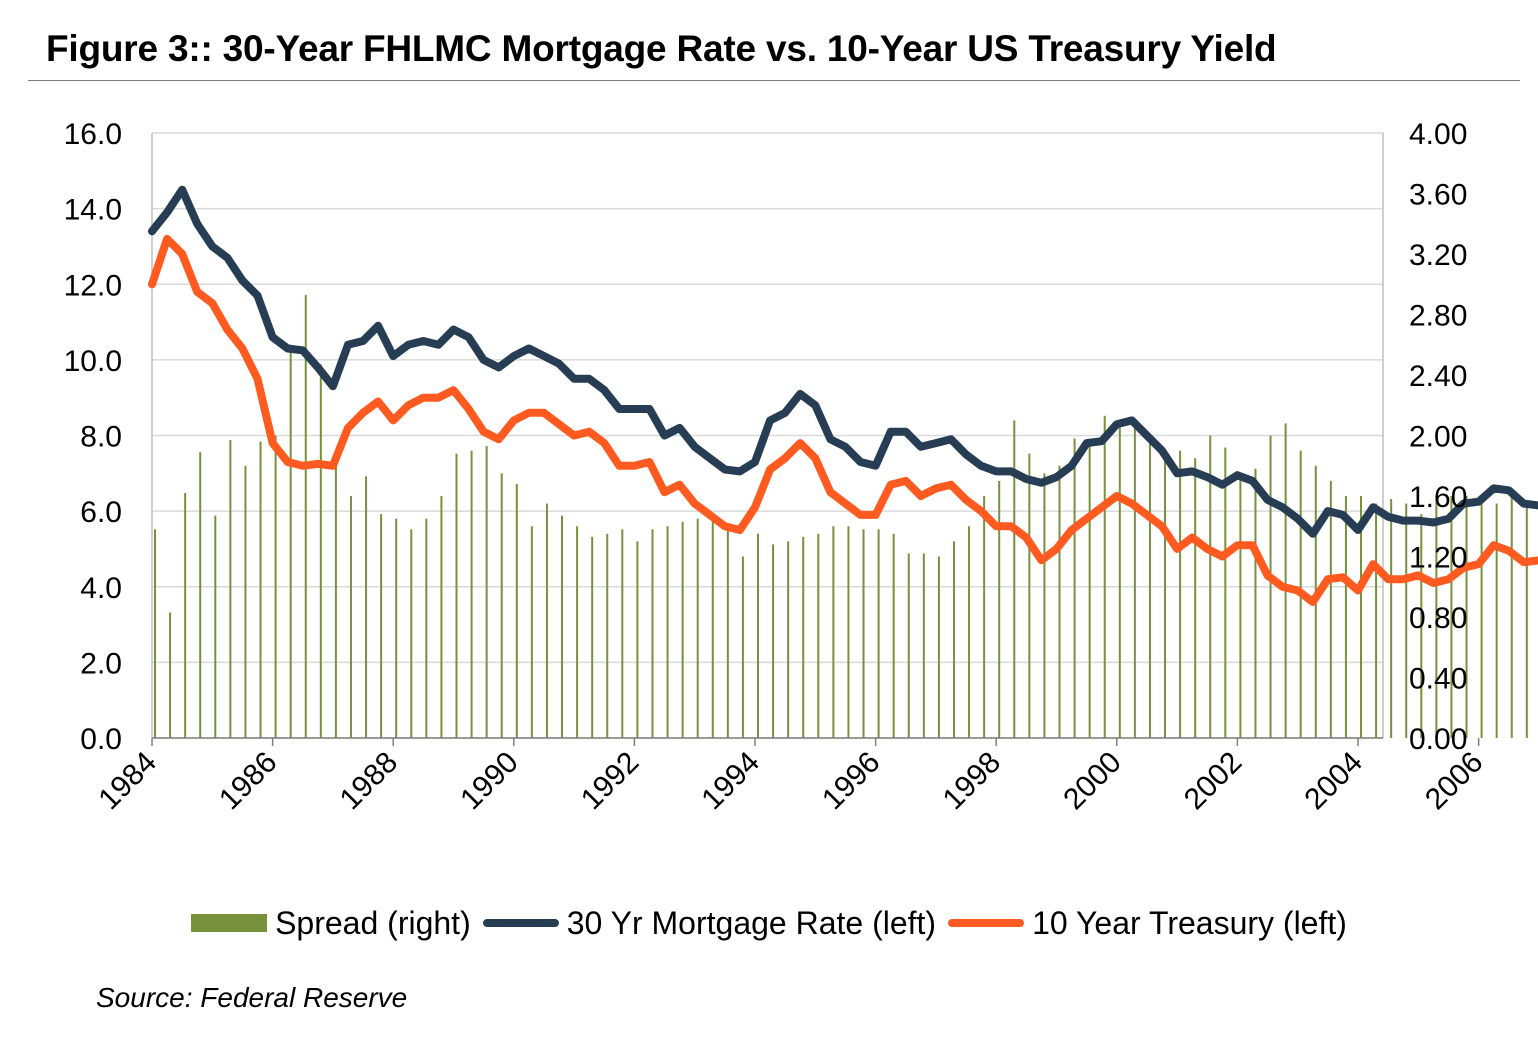  What do you see at coordinates (1189, 922) in the screenshot?
I see `legend-label-treasury: 10 Year Treasury (left)` at bounding box center [1189, 922].